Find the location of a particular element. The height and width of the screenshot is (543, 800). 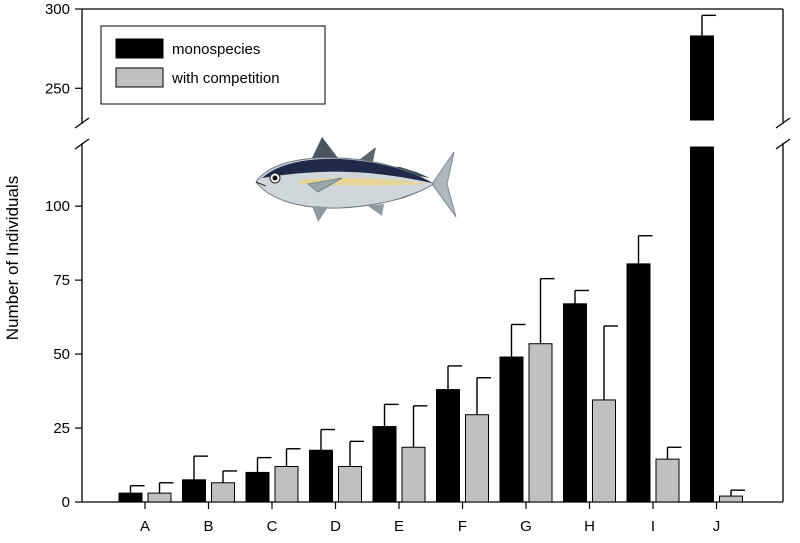

bar-e-monospecies is located at coordinates (384, 464).